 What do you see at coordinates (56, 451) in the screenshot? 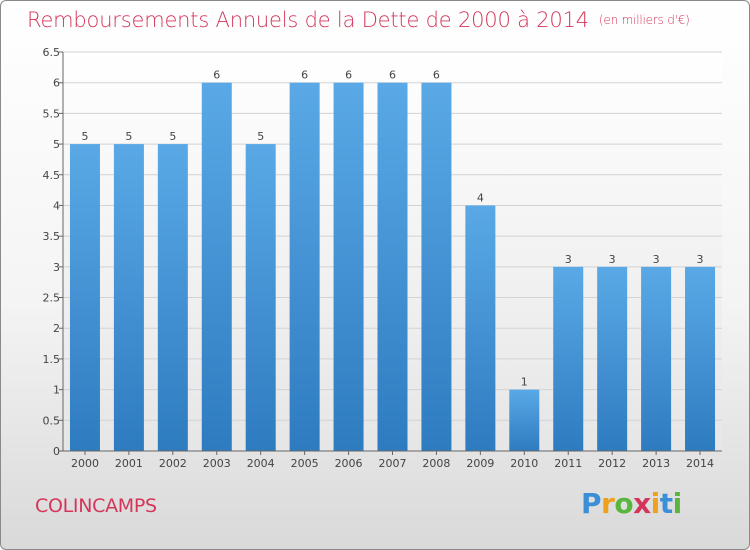
I see `y-tick-label: 0` at bounding box center [56, 451].